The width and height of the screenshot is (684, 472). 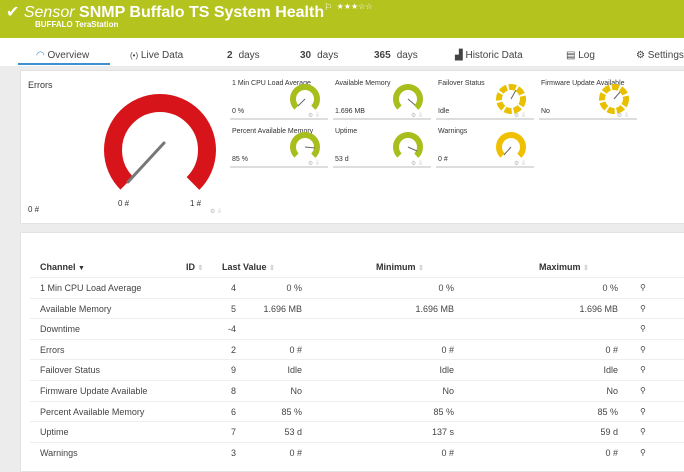 What do you see at coordinates (233, 308) in the screenshot?
I see `channel-id: 5` at bounding box center [233, 308].